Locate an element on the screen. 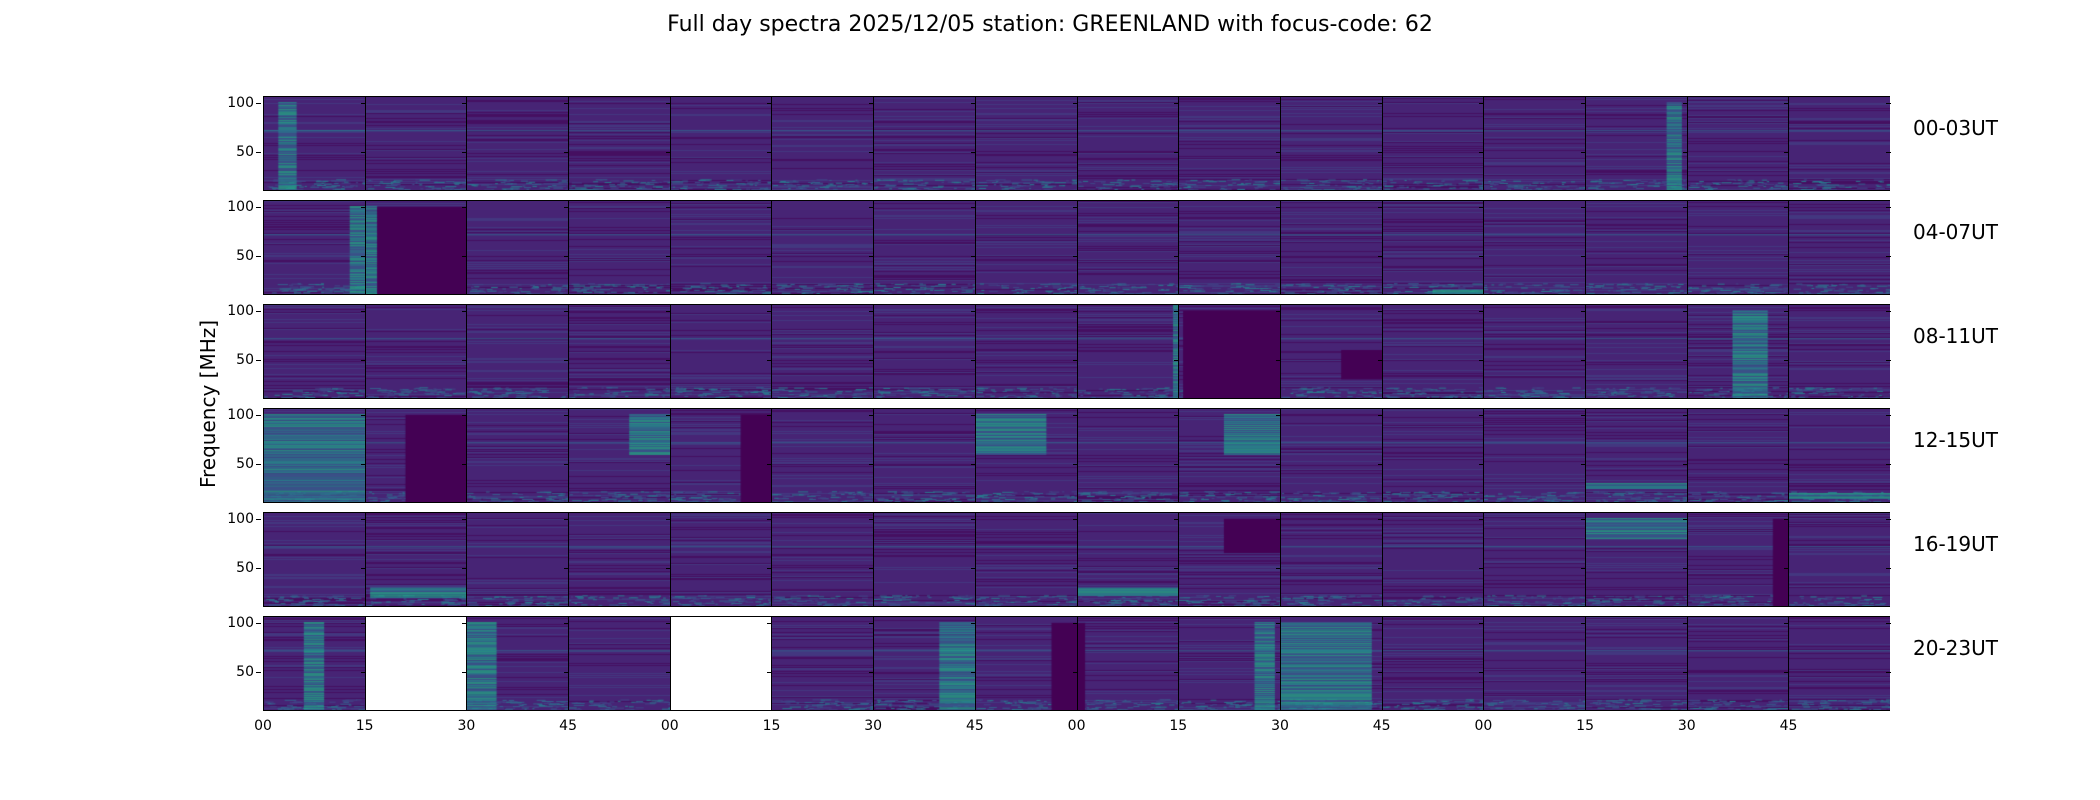 This screenshot has width=2100, height=800. spectra-row: 50 100 00-03UT is located at coordinates (1112, 143).